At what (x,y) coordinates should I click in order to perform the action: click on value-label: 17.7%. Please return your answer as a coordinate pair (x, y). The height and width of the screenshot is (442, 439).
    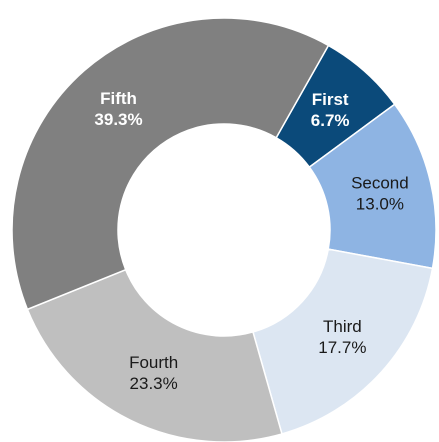
    Looking at the image, I should click on (342, 347).